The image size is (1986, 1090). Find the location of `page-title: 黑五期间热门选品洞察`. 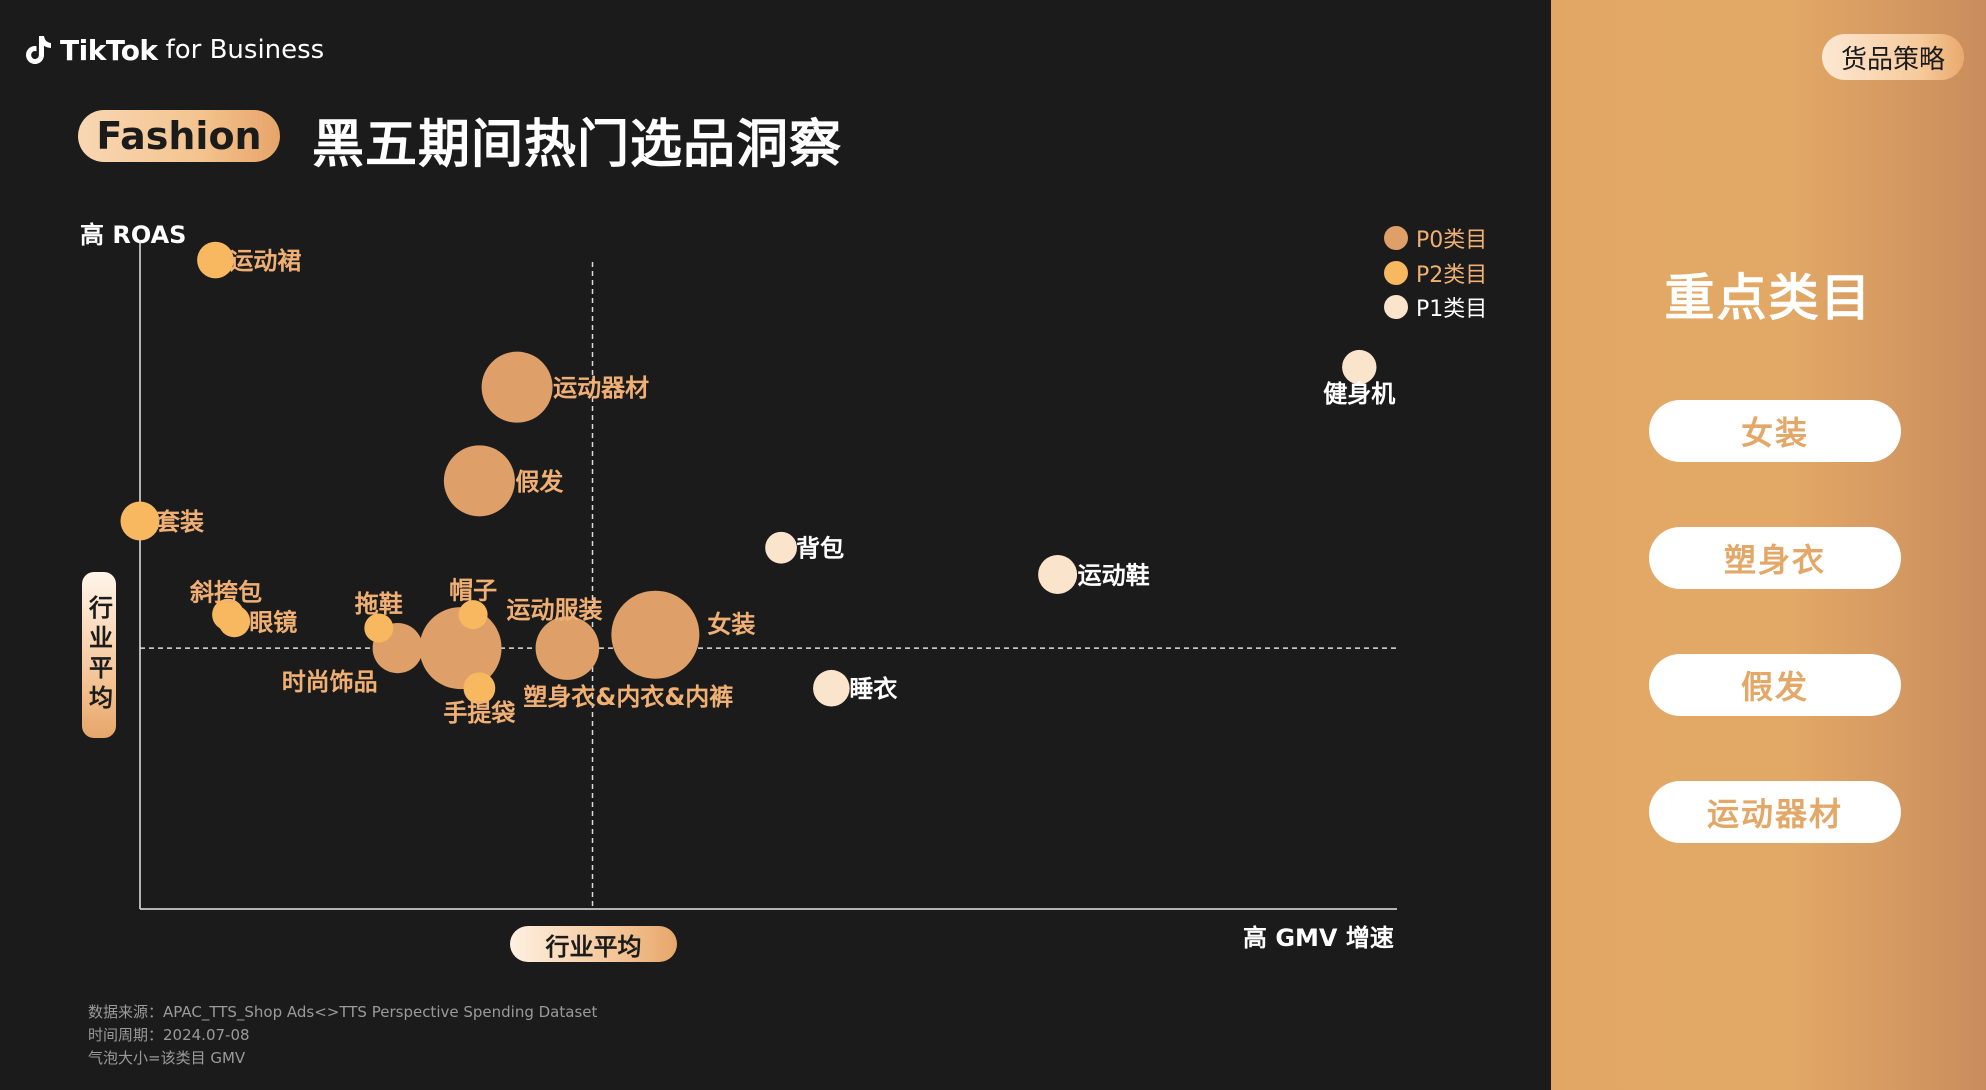

page-title: 黑五期间热门选品洞察 is located at coordinates (577, 145).